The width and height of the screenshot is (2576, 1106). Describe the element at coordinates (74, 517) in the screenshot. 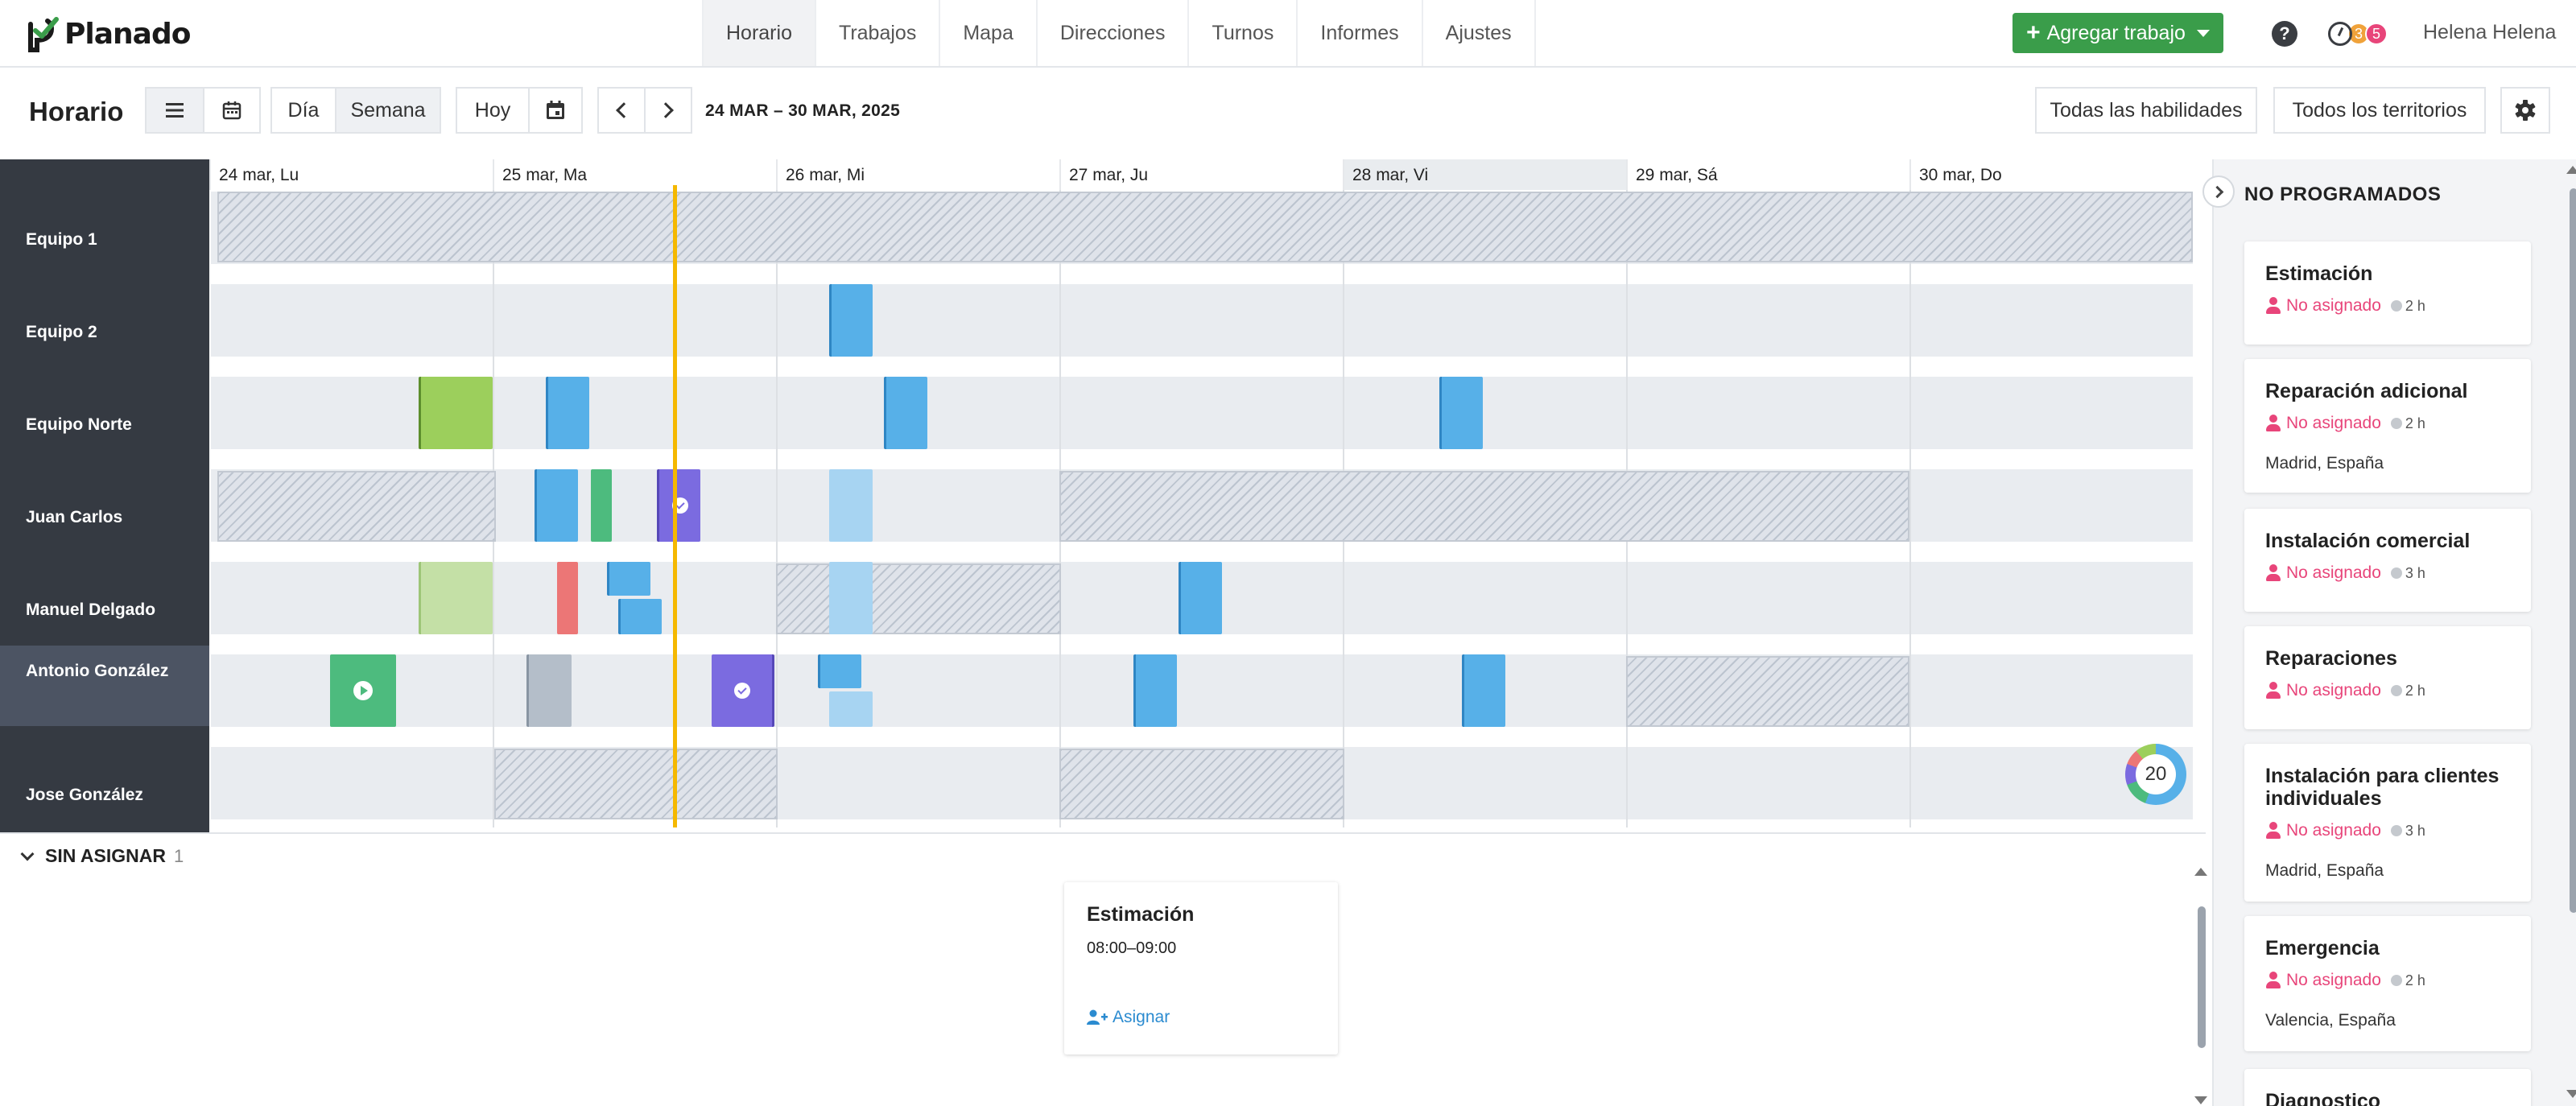

I see `resource-juan-carlos: Juan Carlos` at that location.